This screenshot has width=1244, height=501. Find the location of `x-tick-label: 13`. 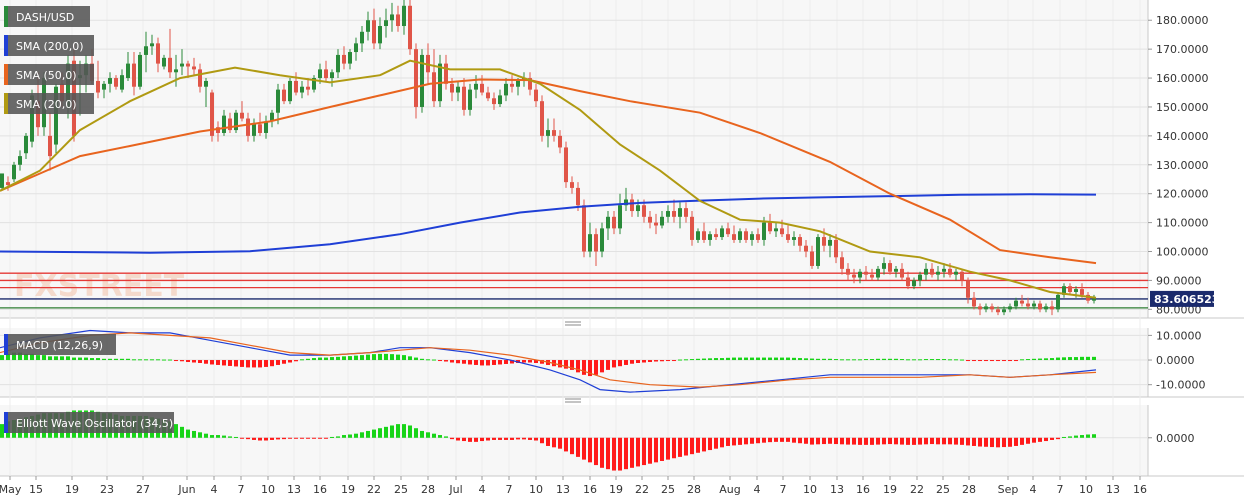

x-tick-label: 13 is located at coordinates (1113, 489).